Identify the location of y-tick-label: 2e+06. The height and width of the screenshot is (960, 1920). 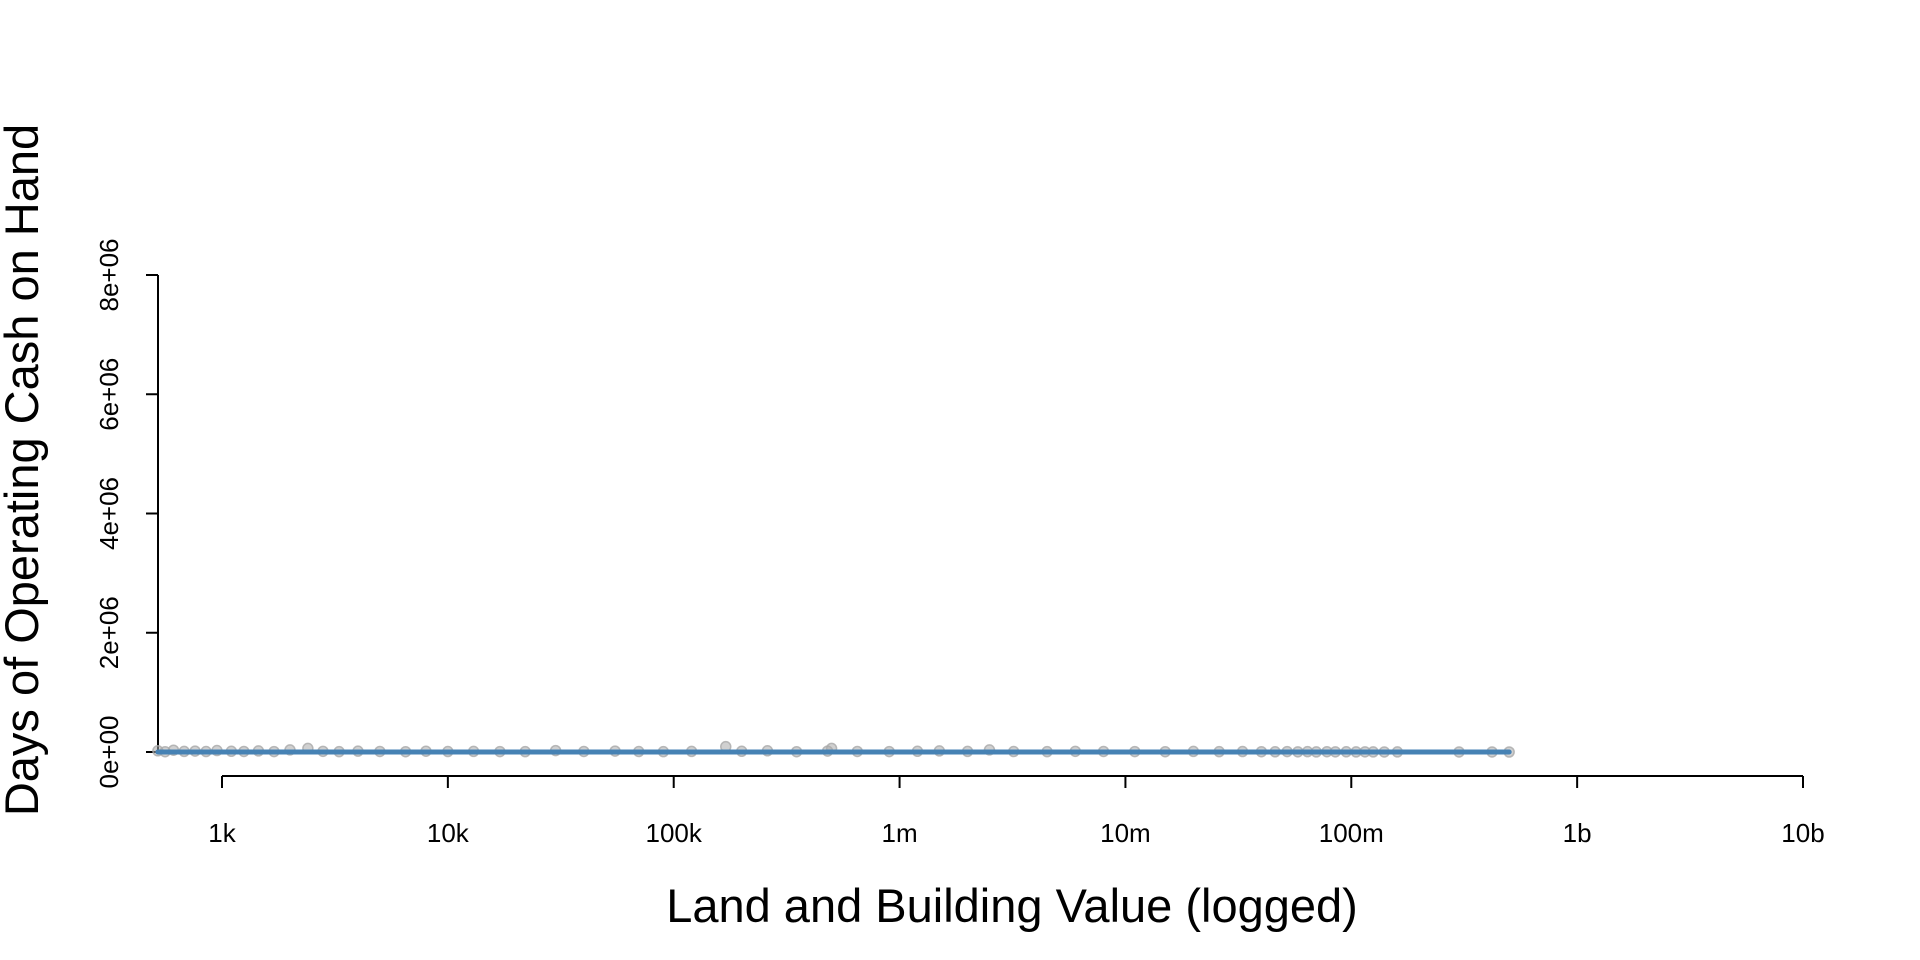
(109, 632).